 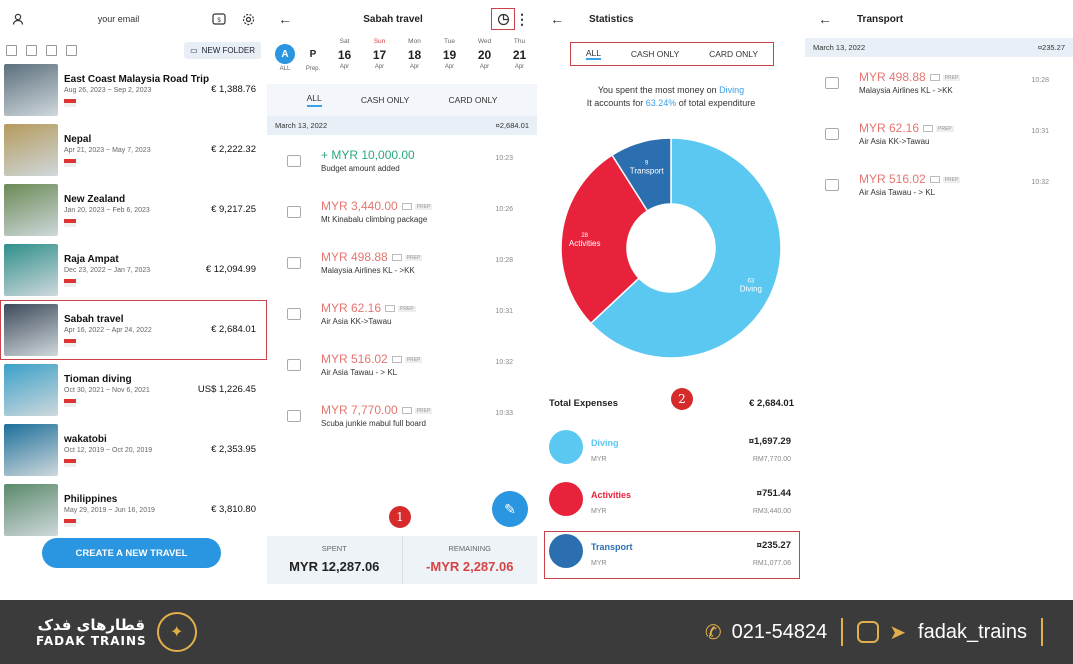 I want to click on telegram-icon: ➤, so click(x=898, y=632).